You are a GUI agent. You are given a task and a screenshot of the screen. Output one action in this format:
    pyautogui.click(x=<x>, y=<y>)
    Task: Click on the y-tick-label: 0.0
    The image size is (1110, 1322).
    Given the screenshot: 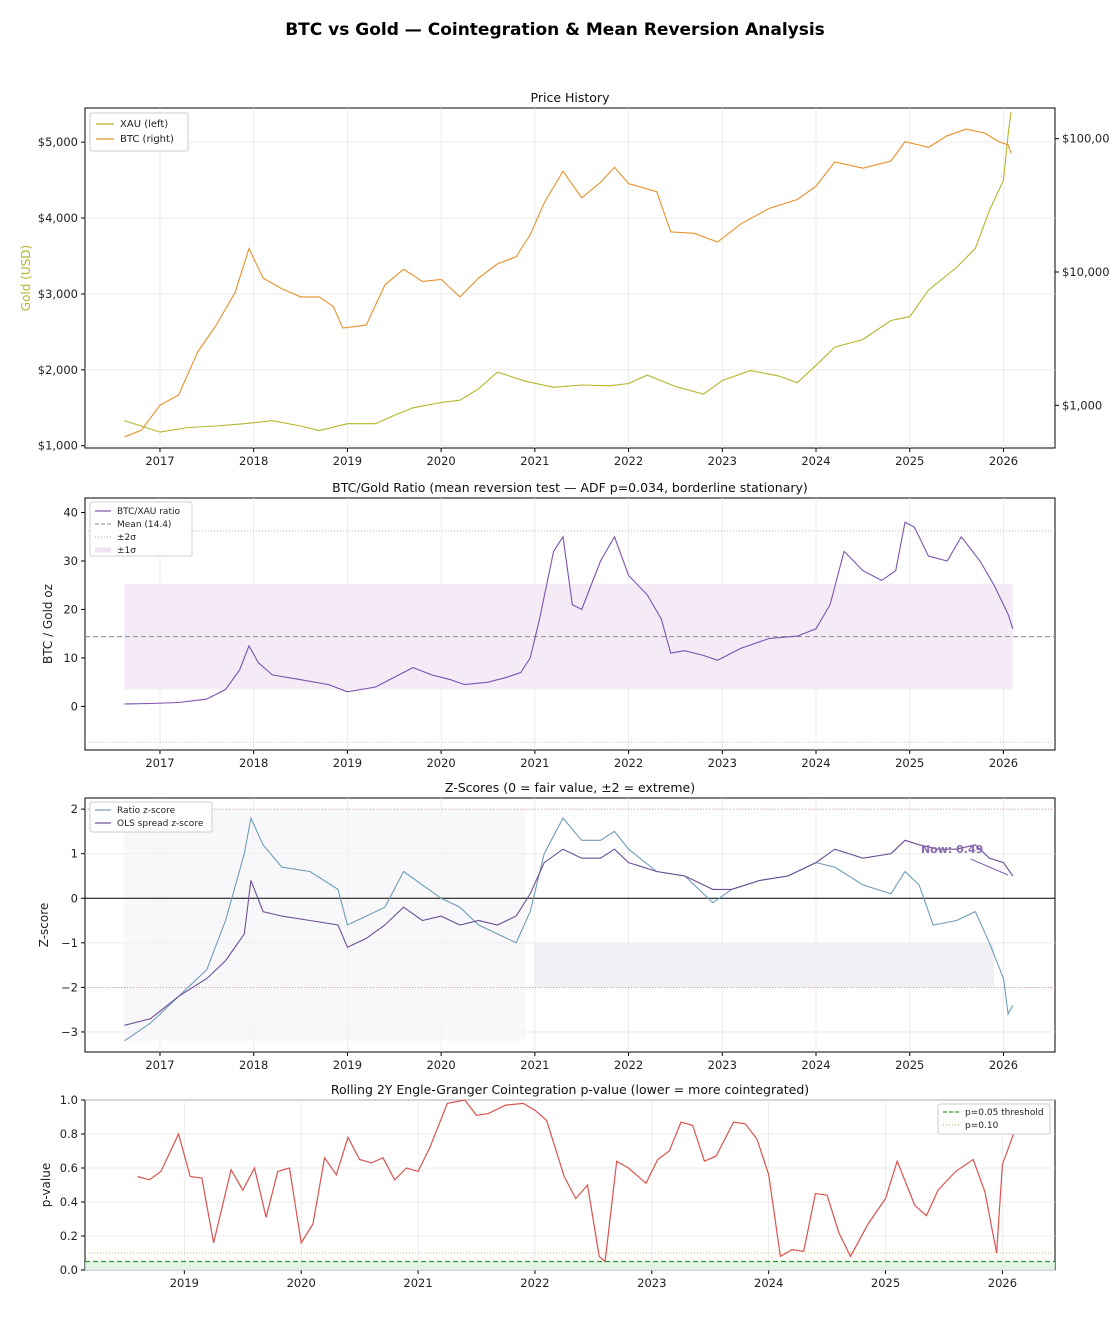 What is the action you would take?
    pyautogui.click(x=69, y=1270)
    